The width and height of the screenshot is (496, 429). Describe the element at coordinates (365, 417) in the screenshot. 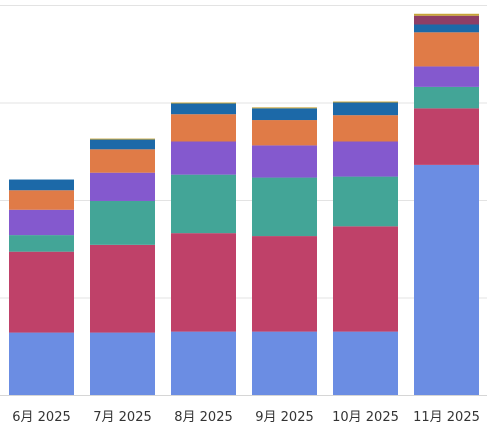

I see `x-tick-label: 10月 2025` at that location.